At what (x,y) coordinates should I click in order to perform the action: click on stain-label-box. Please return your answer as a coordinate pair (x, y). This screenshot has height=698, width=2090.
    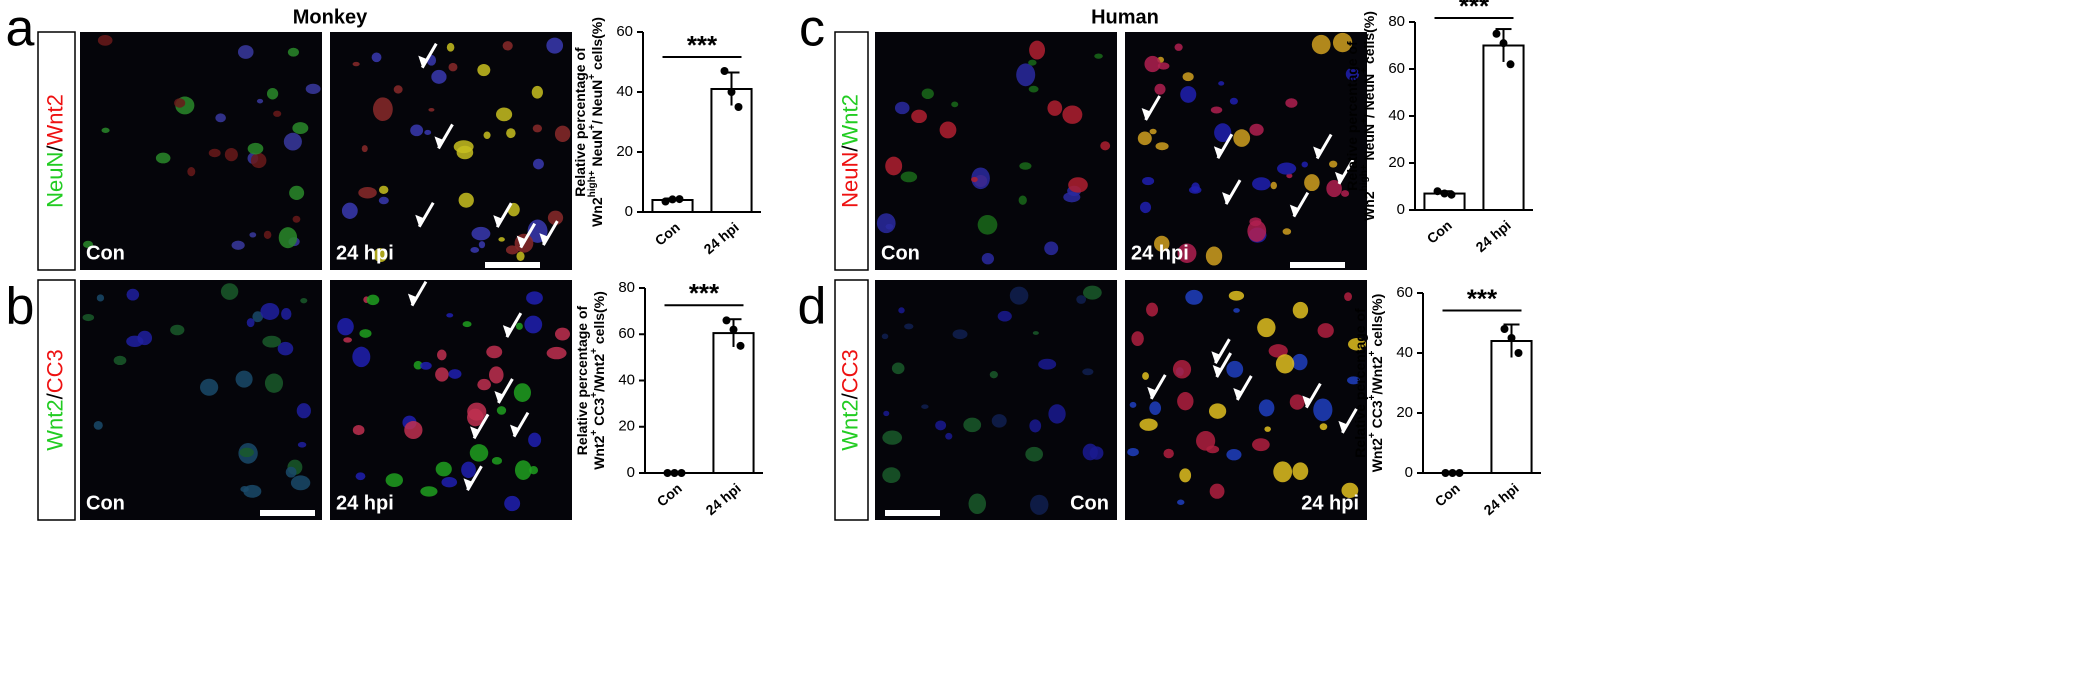
    Looking at the image, I should click on (56, 400).